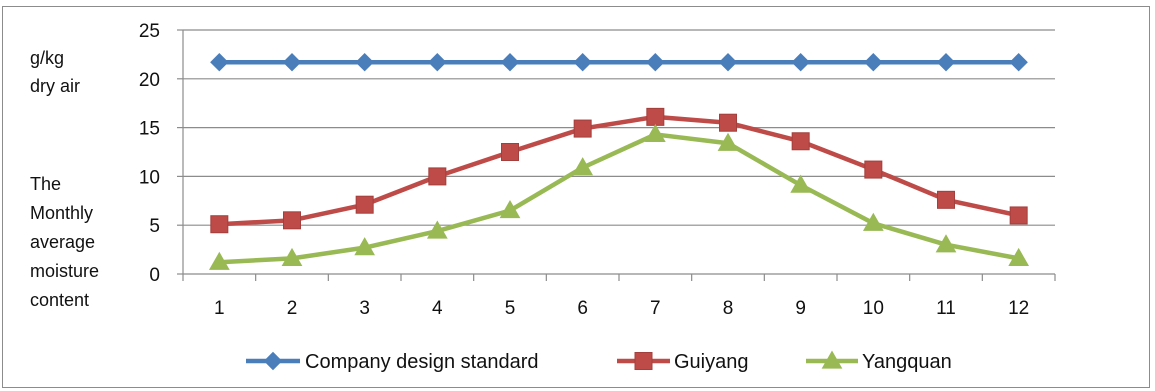 The width and height of the screenshot is (1155, 391). What do you see at coordinates (154, 226) in the screenshot?
I see `y-tick-label: 5` at bounding box center [154, 226].